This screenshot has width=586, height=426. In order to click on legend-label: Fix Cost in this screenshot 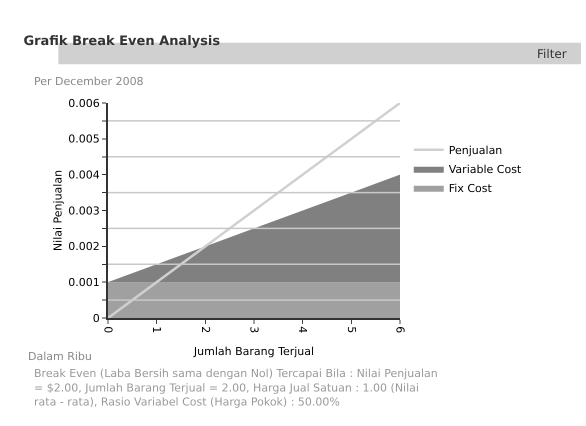, I will do `click(470, 189)`.